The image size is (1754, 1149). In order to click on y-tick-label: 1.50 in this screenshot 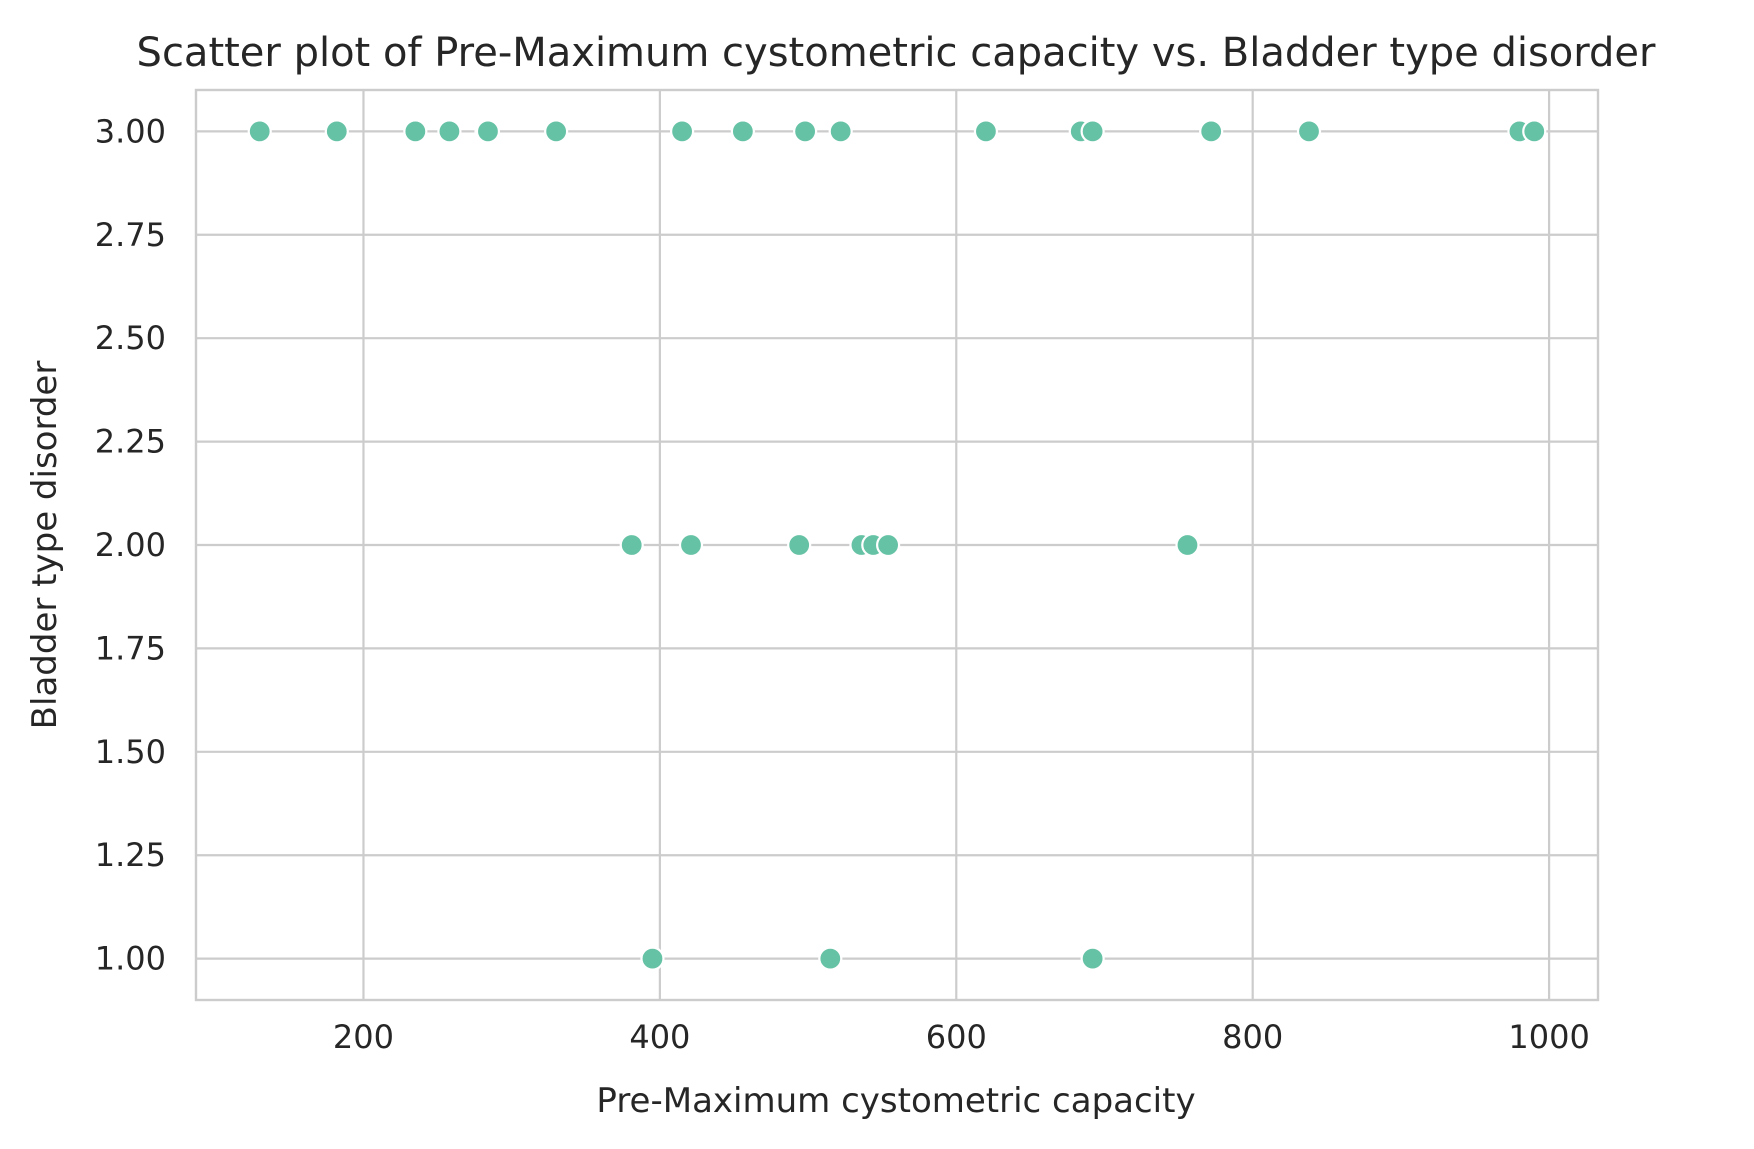, I will do `click(130, 752)`.